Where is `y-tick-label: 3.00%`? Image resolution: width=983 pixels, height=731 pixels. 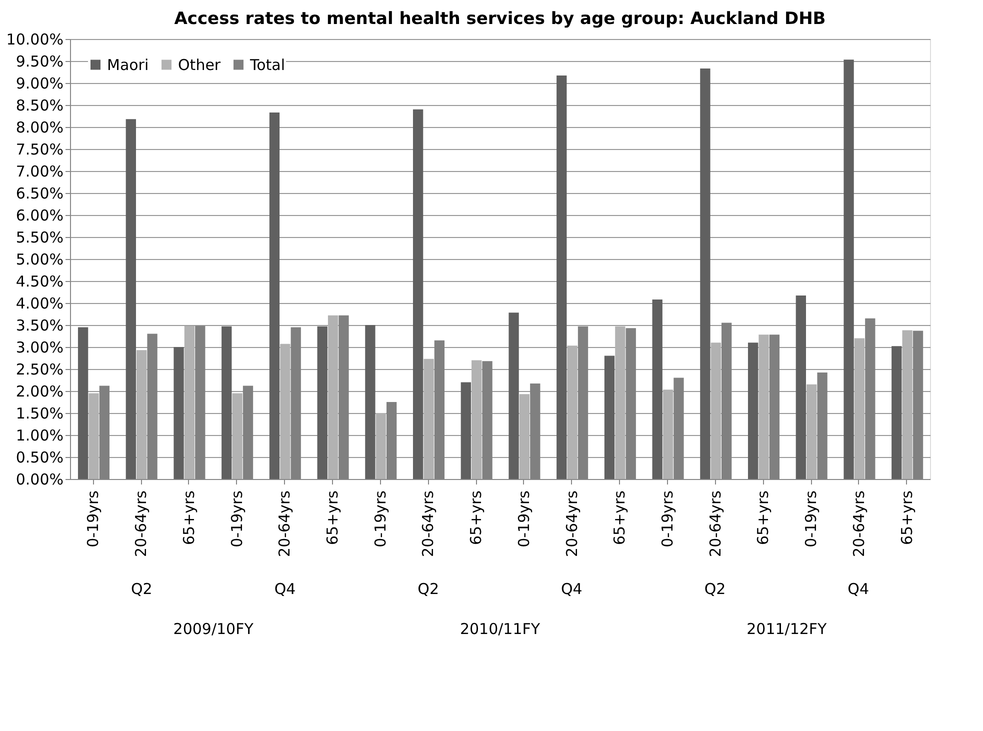 y-tick-label: 3.00% is located at coordinates (40, 347).